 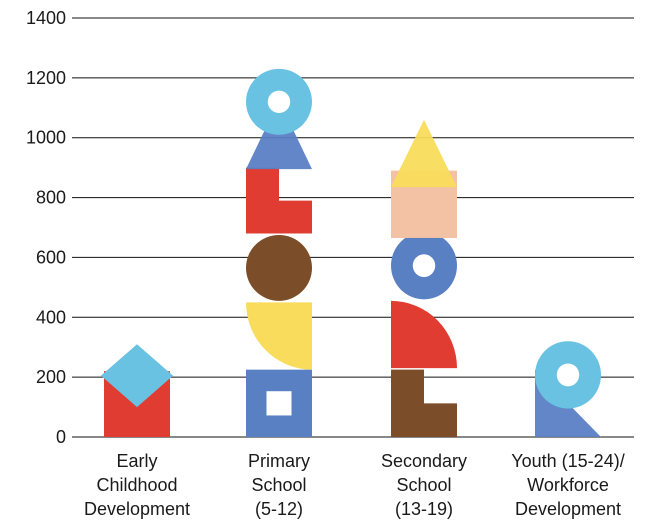 What do you see at coordinates (51, 198) in the screenshot?
I see `y-tick-label: 800` at bounding box center [51, 198].